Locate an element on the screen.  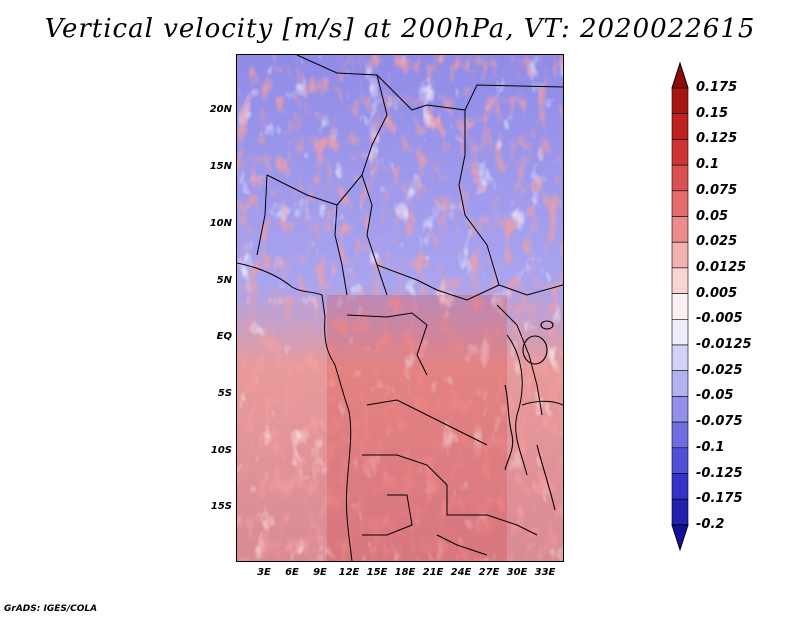
colorbar-label: 0.05 is located at coordinates (712, 216).